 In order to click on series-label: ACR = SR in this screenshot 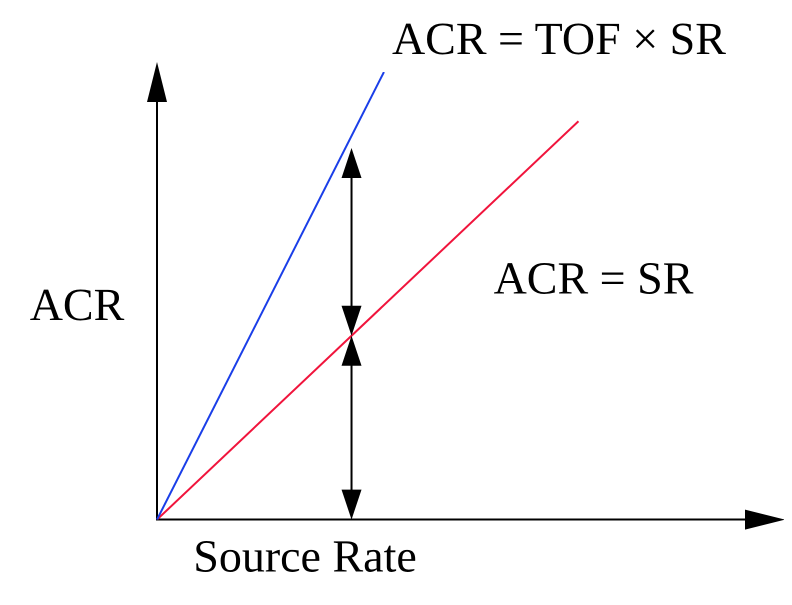, I will do `click(594, 278)`.